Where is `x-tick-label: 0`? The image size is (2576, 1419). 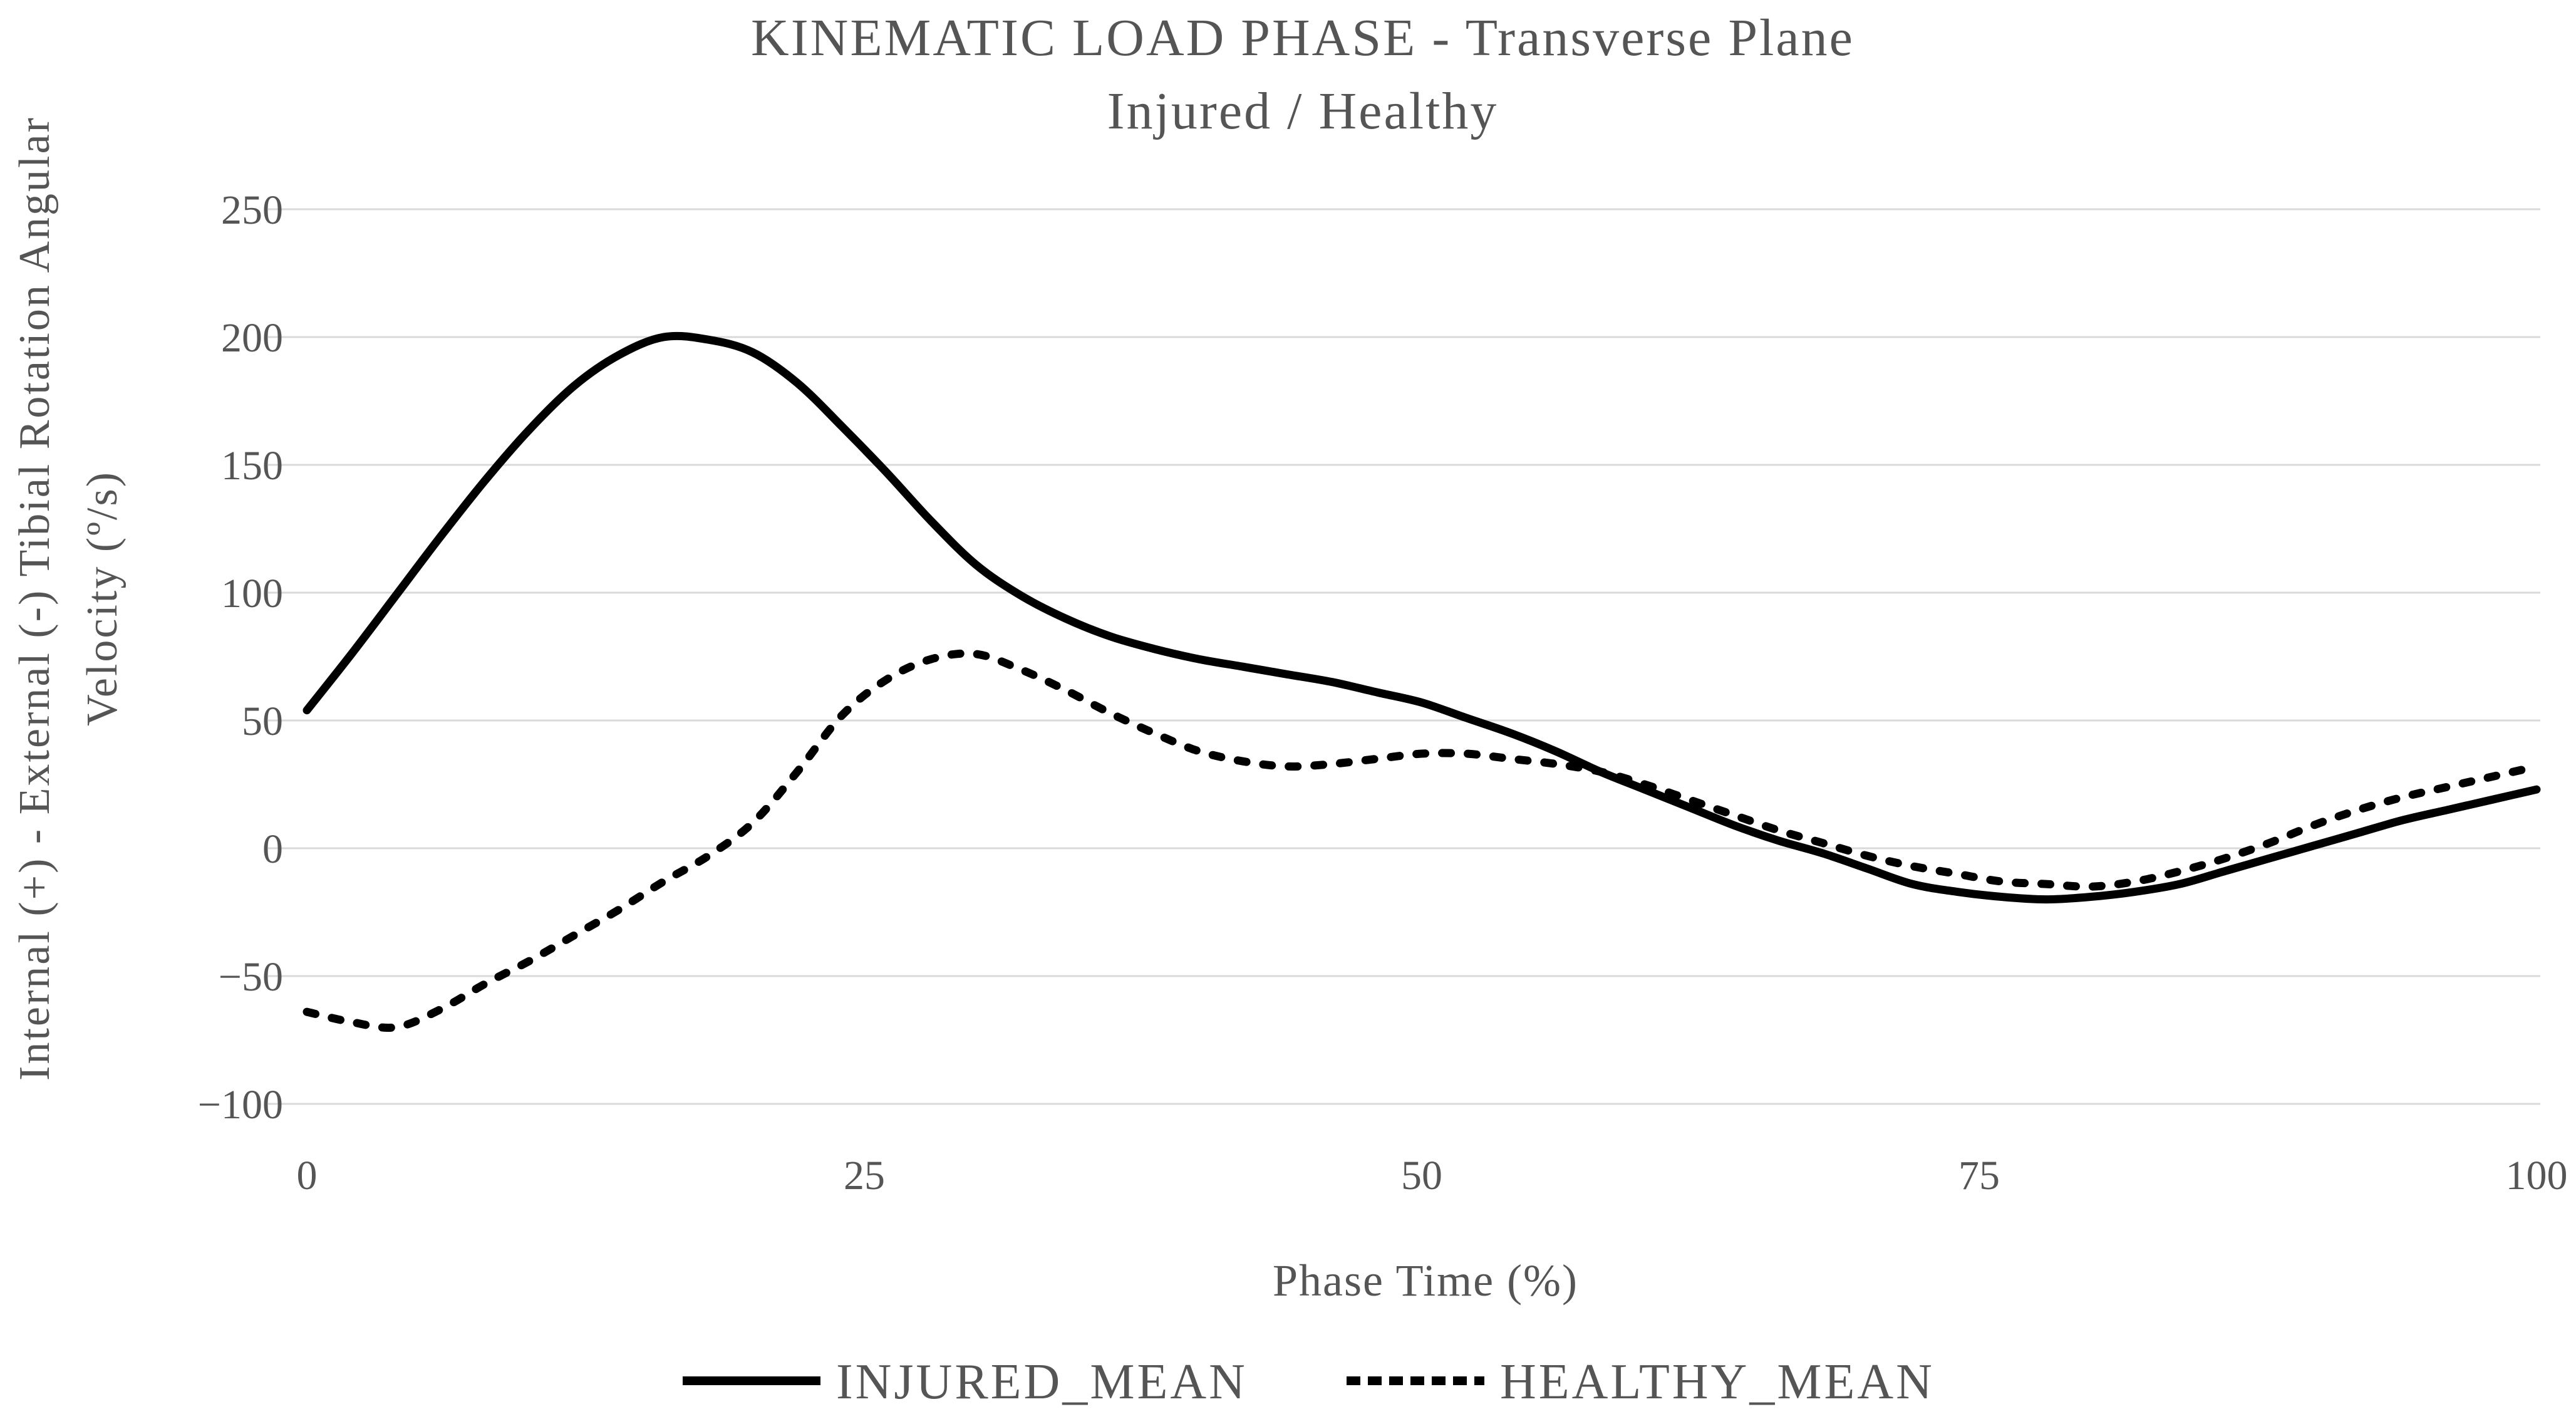
x-tick-label: 0 is located at coordinates (307, 1176).